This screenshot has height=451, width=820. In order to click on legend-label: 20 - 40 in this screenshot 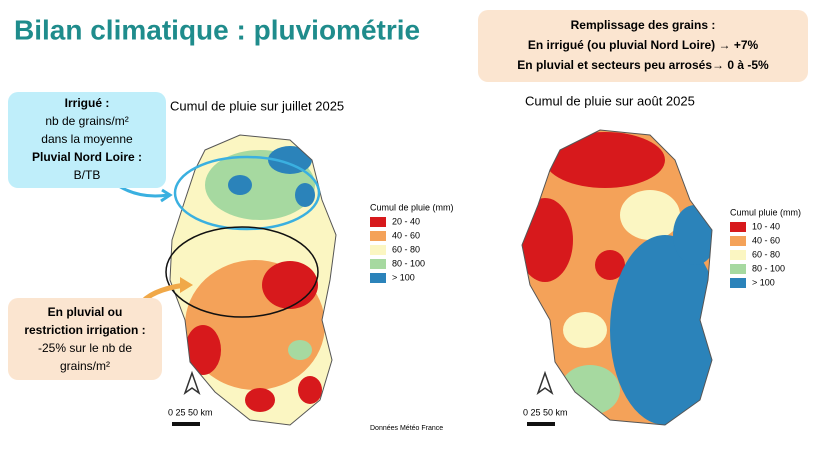, I will do `click(406, 221)`.